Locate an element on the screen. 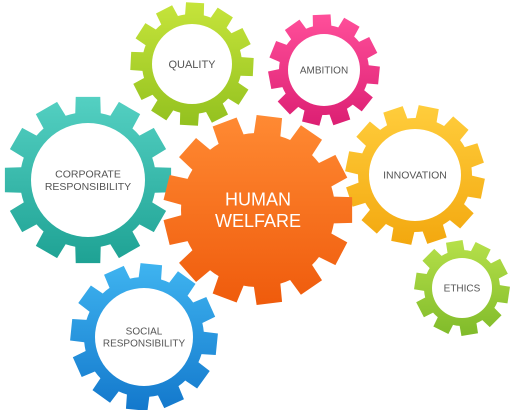 The width and height of the screenshot is (511, 410). gear-human-welfare-label-line-1: HUMAN is located at coordinates (258, 200).